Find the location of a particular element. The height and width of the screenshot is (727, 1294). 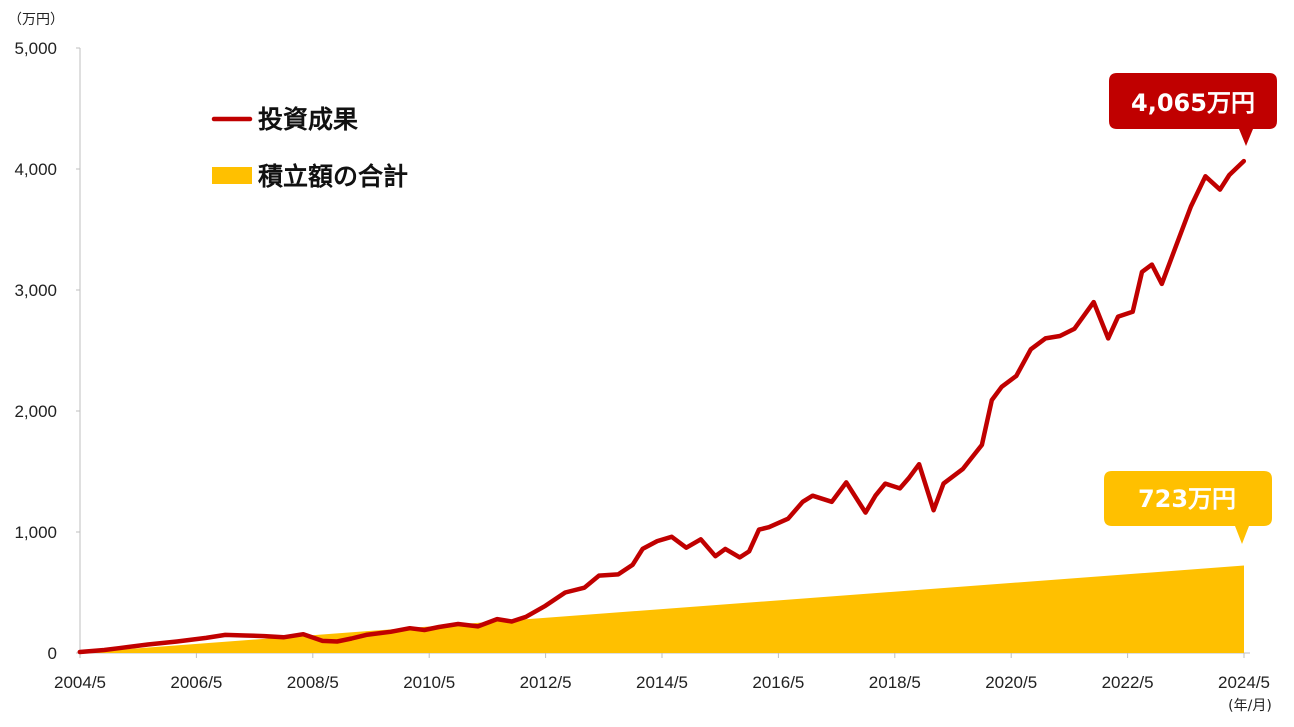

legend-area-label: 積立額の合計 is located at coordinates (333, 176).